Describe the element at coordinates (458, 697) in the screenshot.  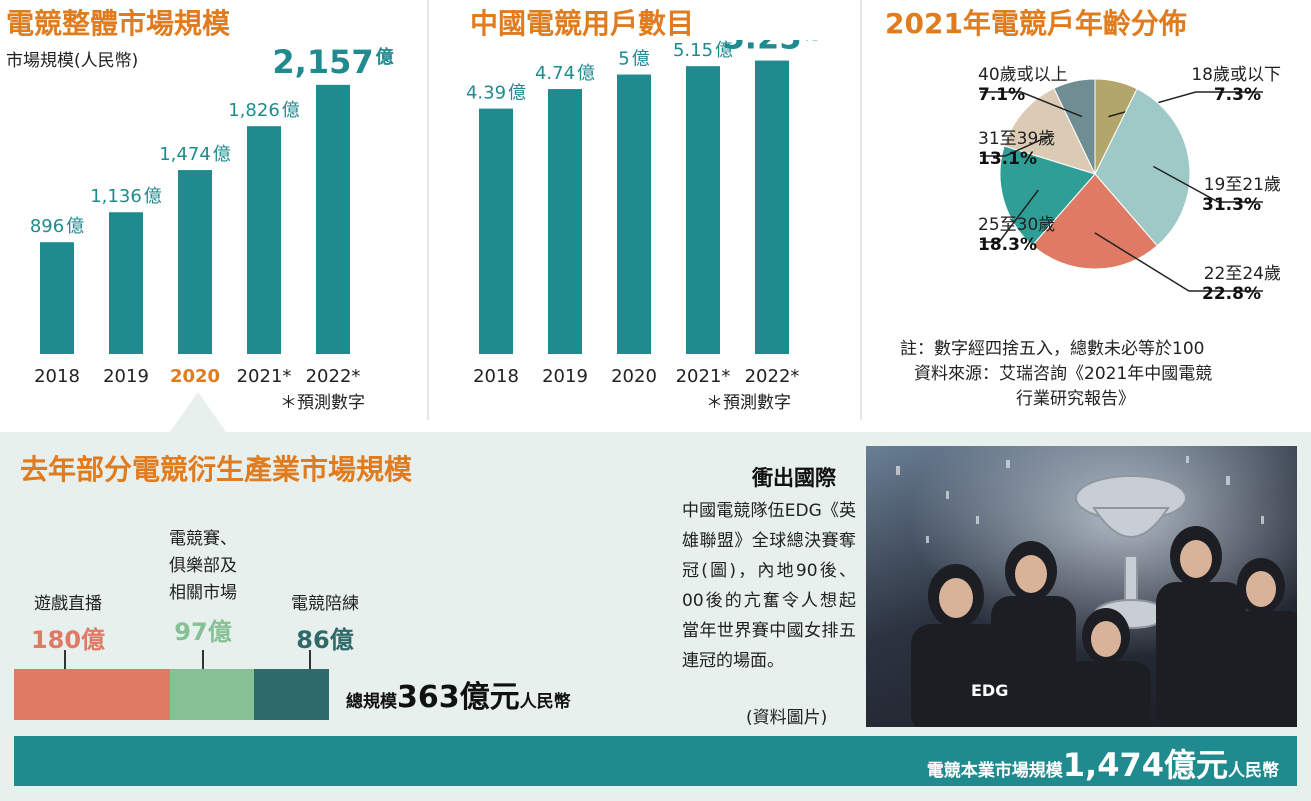
I see `total-value: 363億元` at that location.